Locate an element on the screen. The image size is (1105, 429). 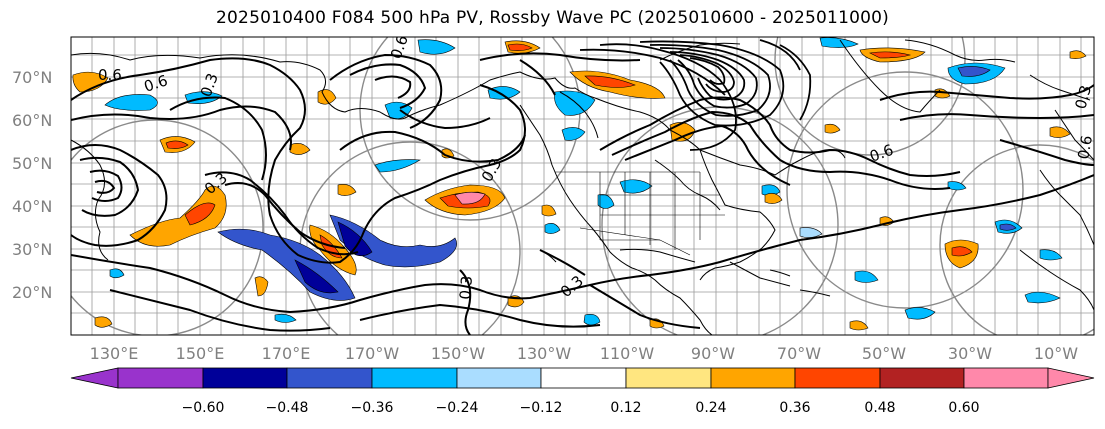
latitude-label: 60°N is located at coordinates (32, 120).